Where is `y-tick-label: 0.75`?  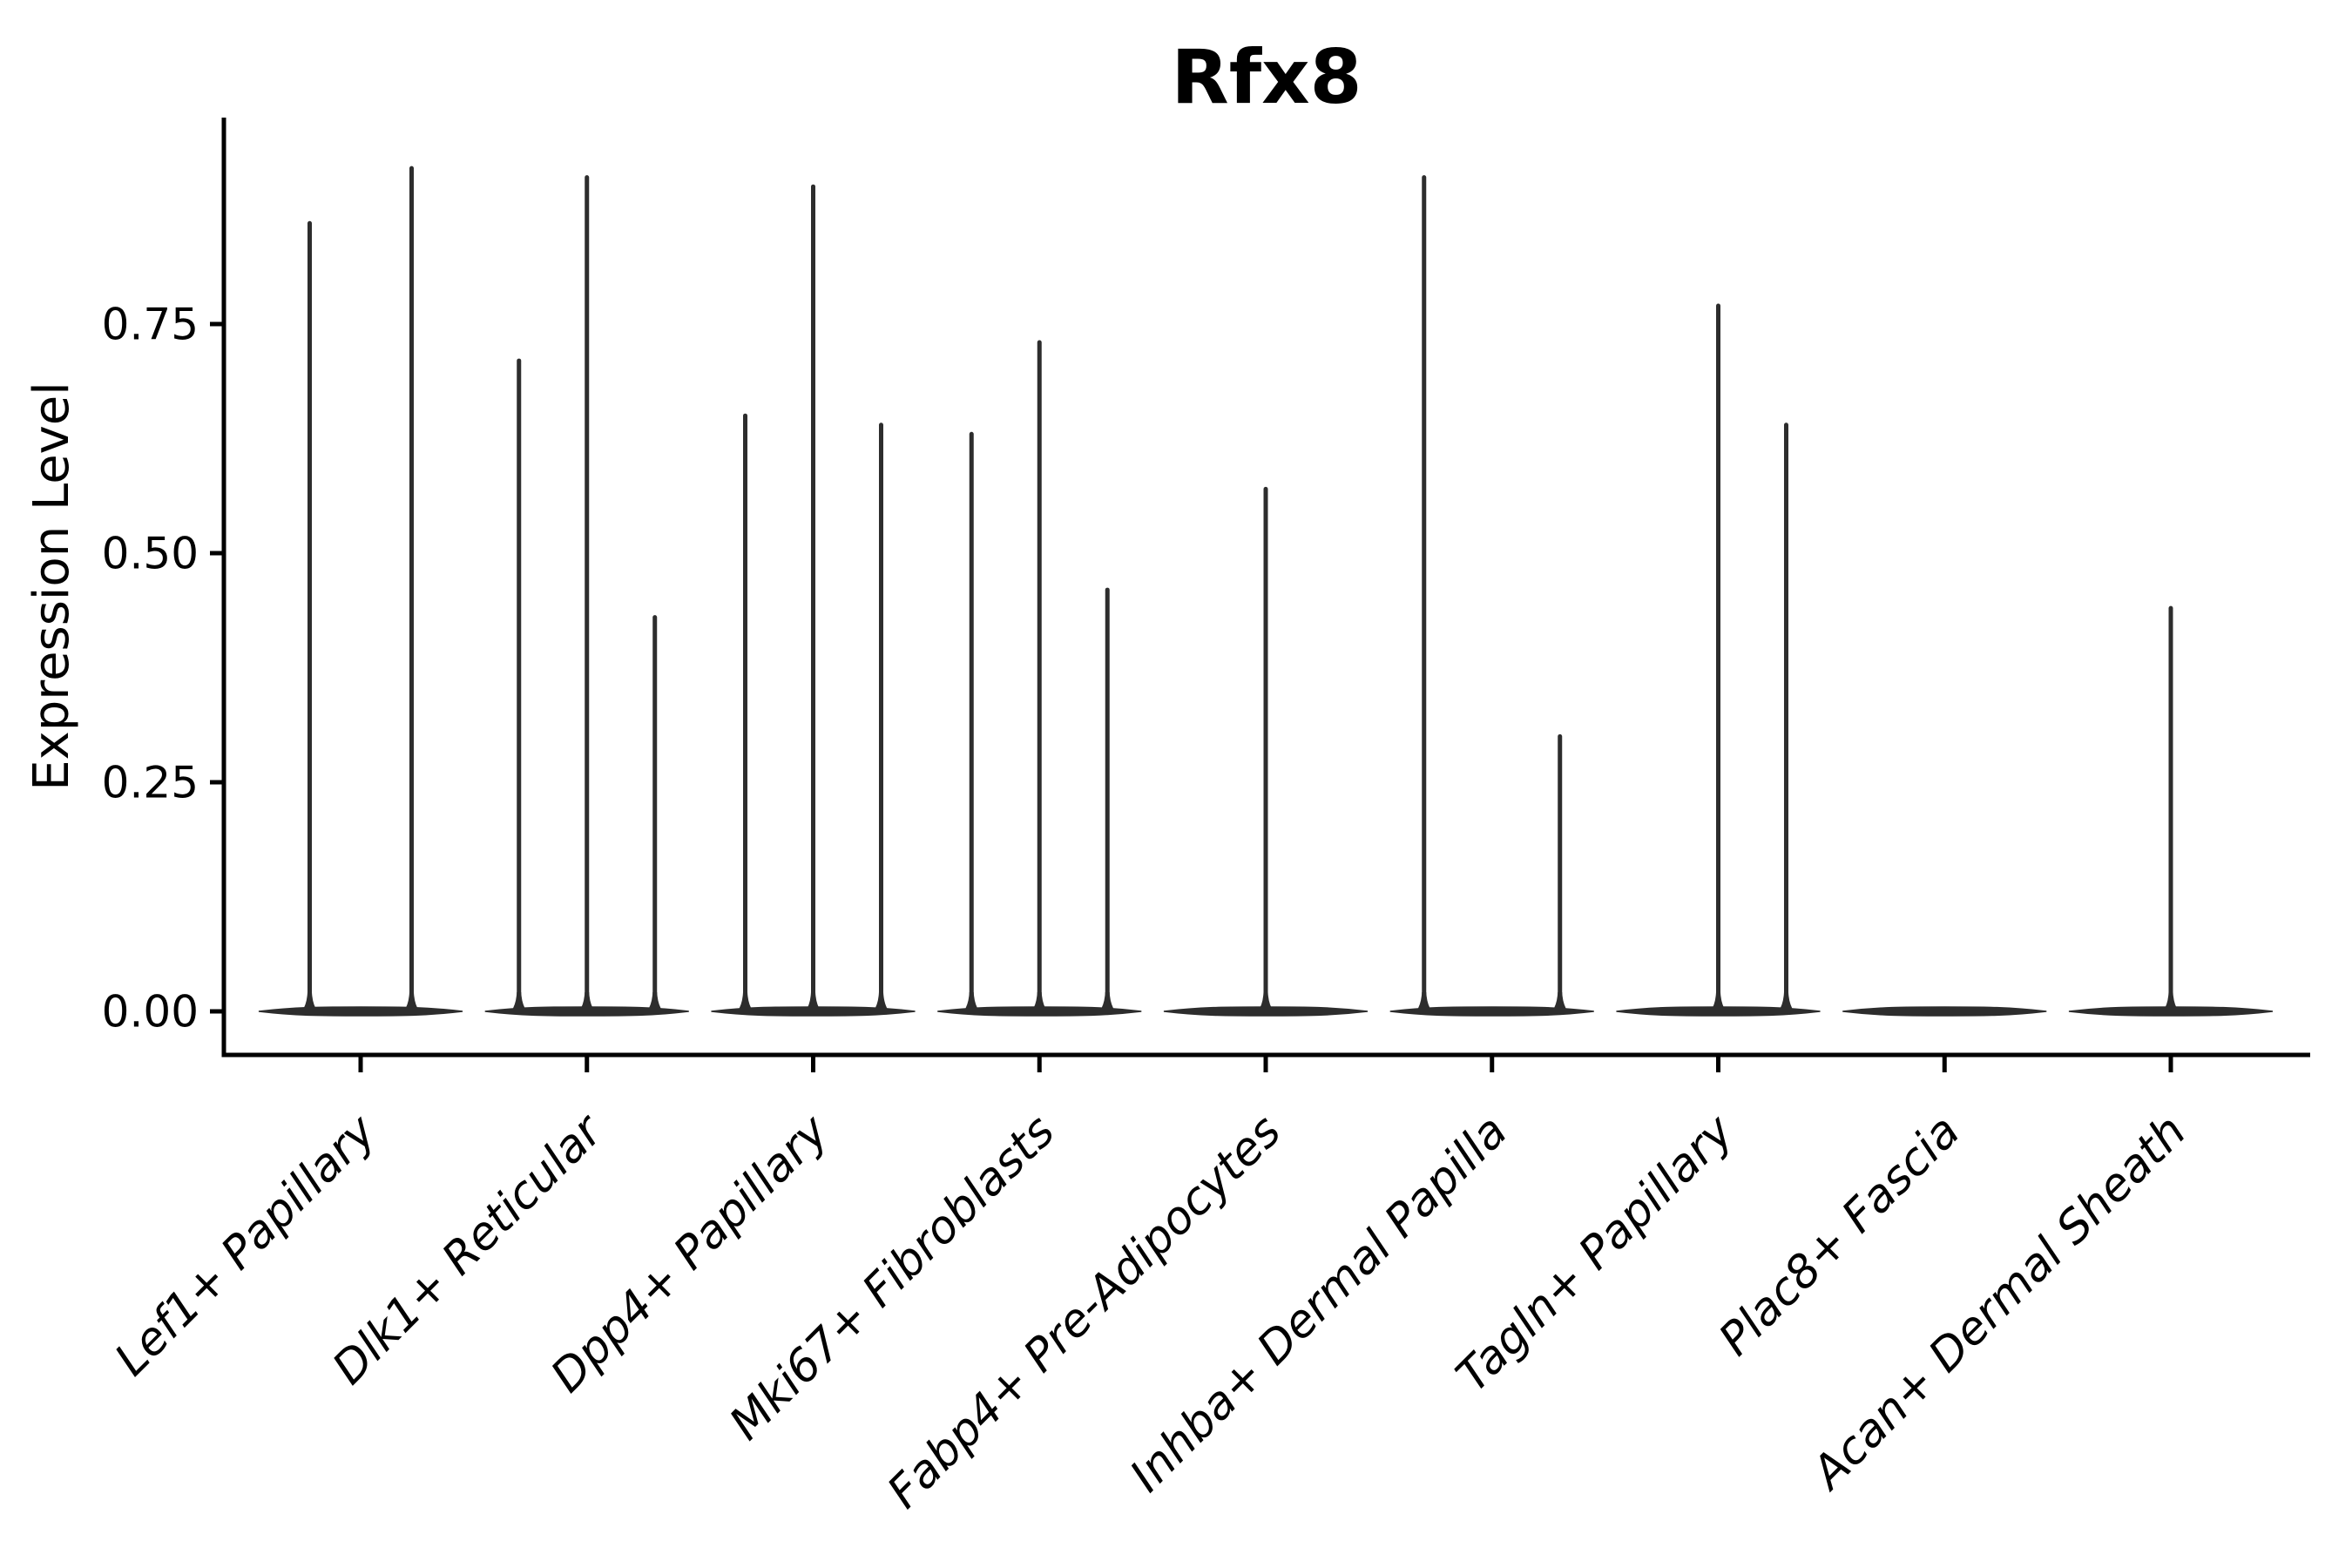
y-tick-label: 0.75 is located at coordinates (150, 325).